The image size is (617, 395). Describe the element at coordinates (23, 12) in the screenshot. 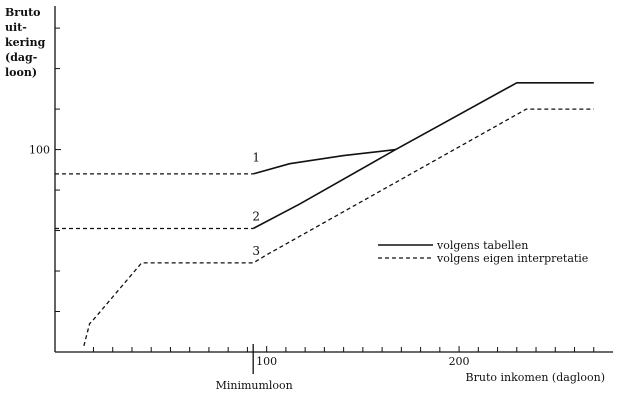

I see `y-label-line: Bruto` at that location.